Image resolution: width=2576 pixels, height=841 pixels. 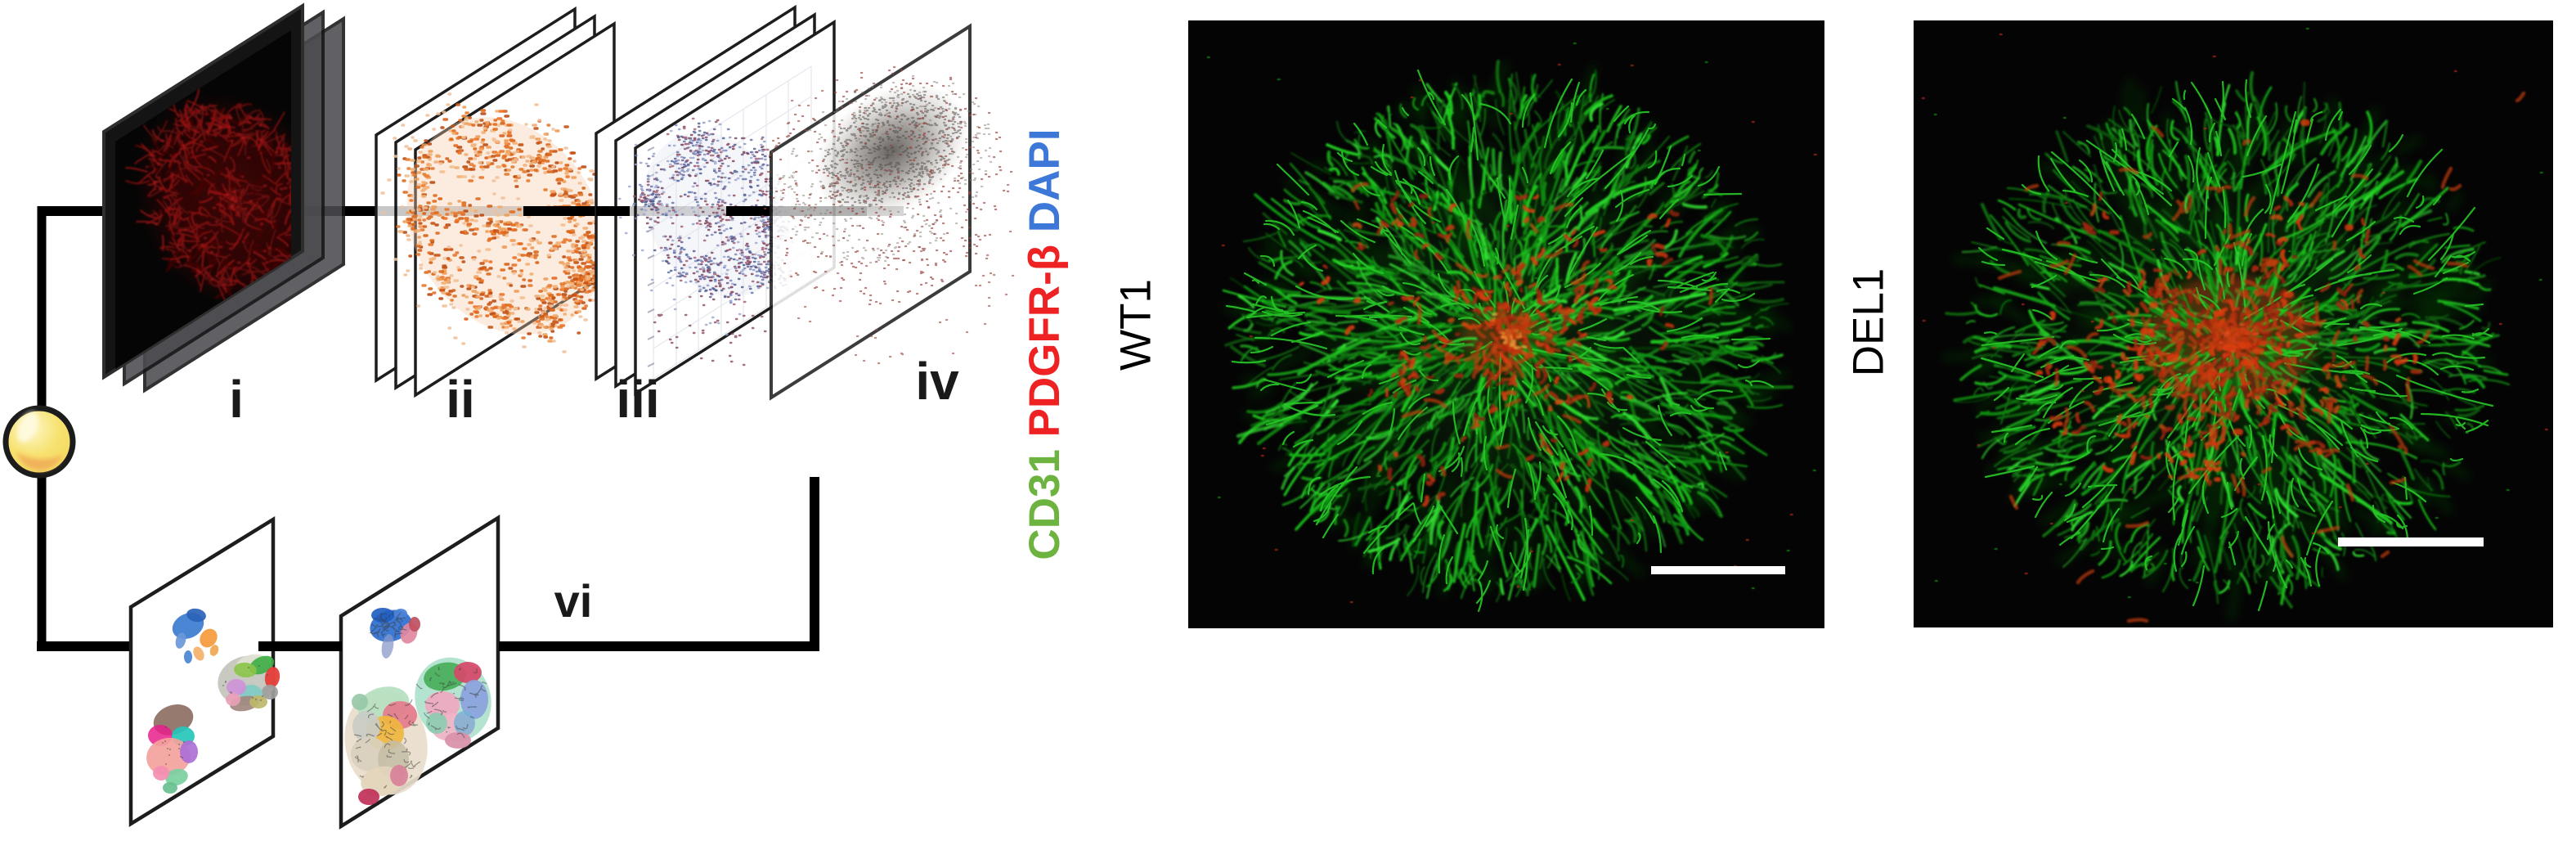 What do you see at coordinates (1869, 322) in the screenshot?
I see `svg-text: DEL1` at bounding box center [1869, 322].